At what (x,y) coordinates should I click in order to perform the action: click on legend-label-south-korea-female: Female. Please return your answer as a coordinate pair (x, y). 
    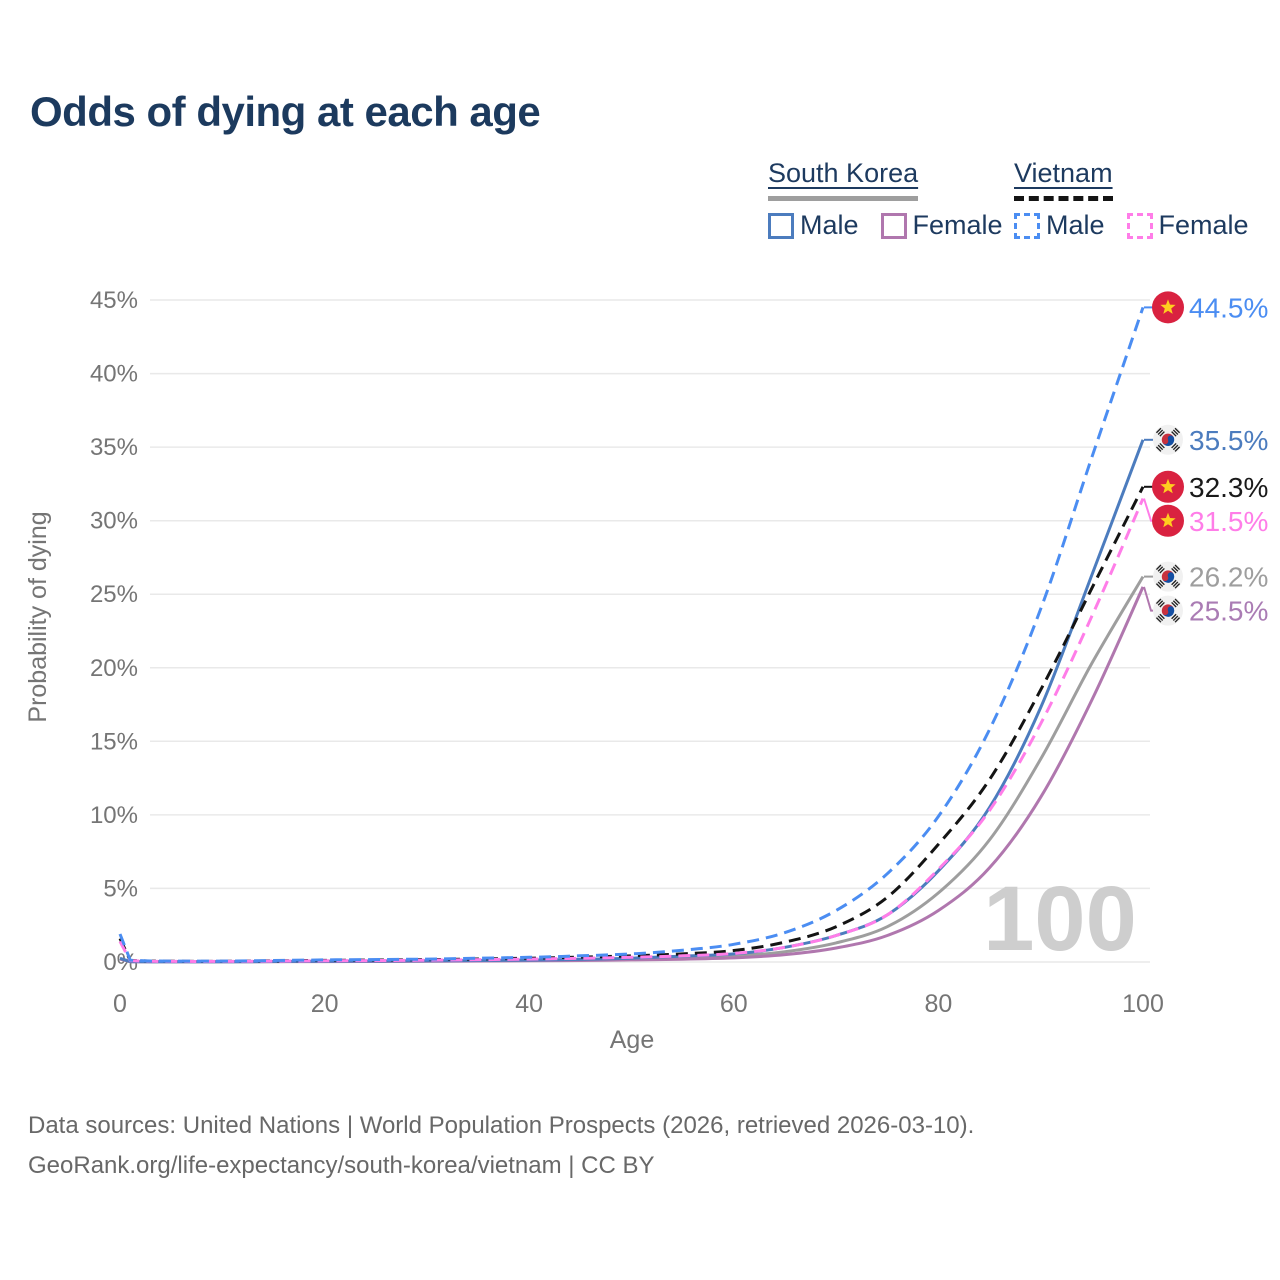
    Looking at the image, I should click on (957, 225).